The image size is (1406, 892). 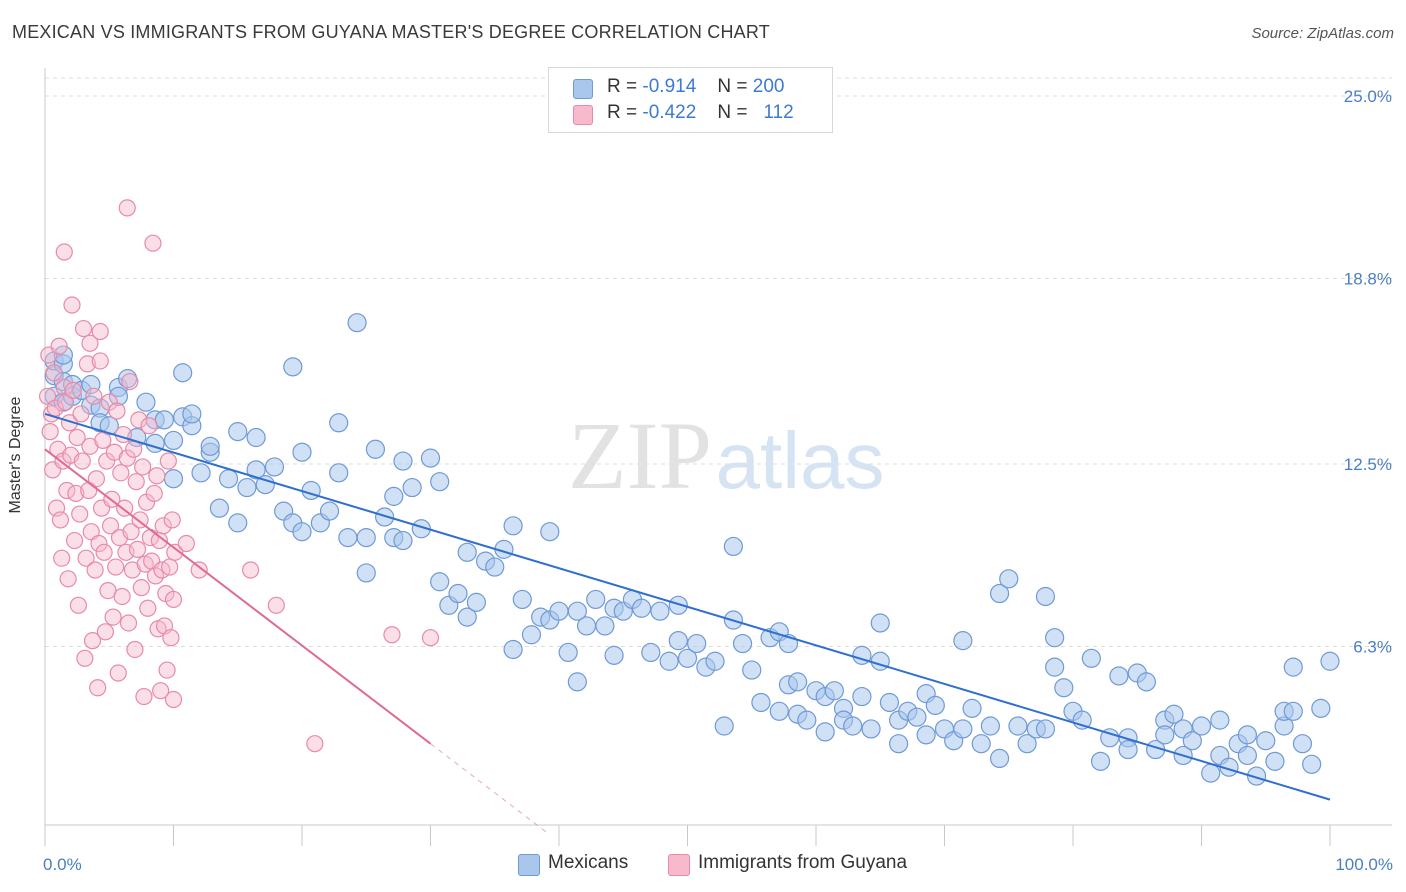 I want to click on x-tick-label: 0.0%, so click(x=62, y=864).